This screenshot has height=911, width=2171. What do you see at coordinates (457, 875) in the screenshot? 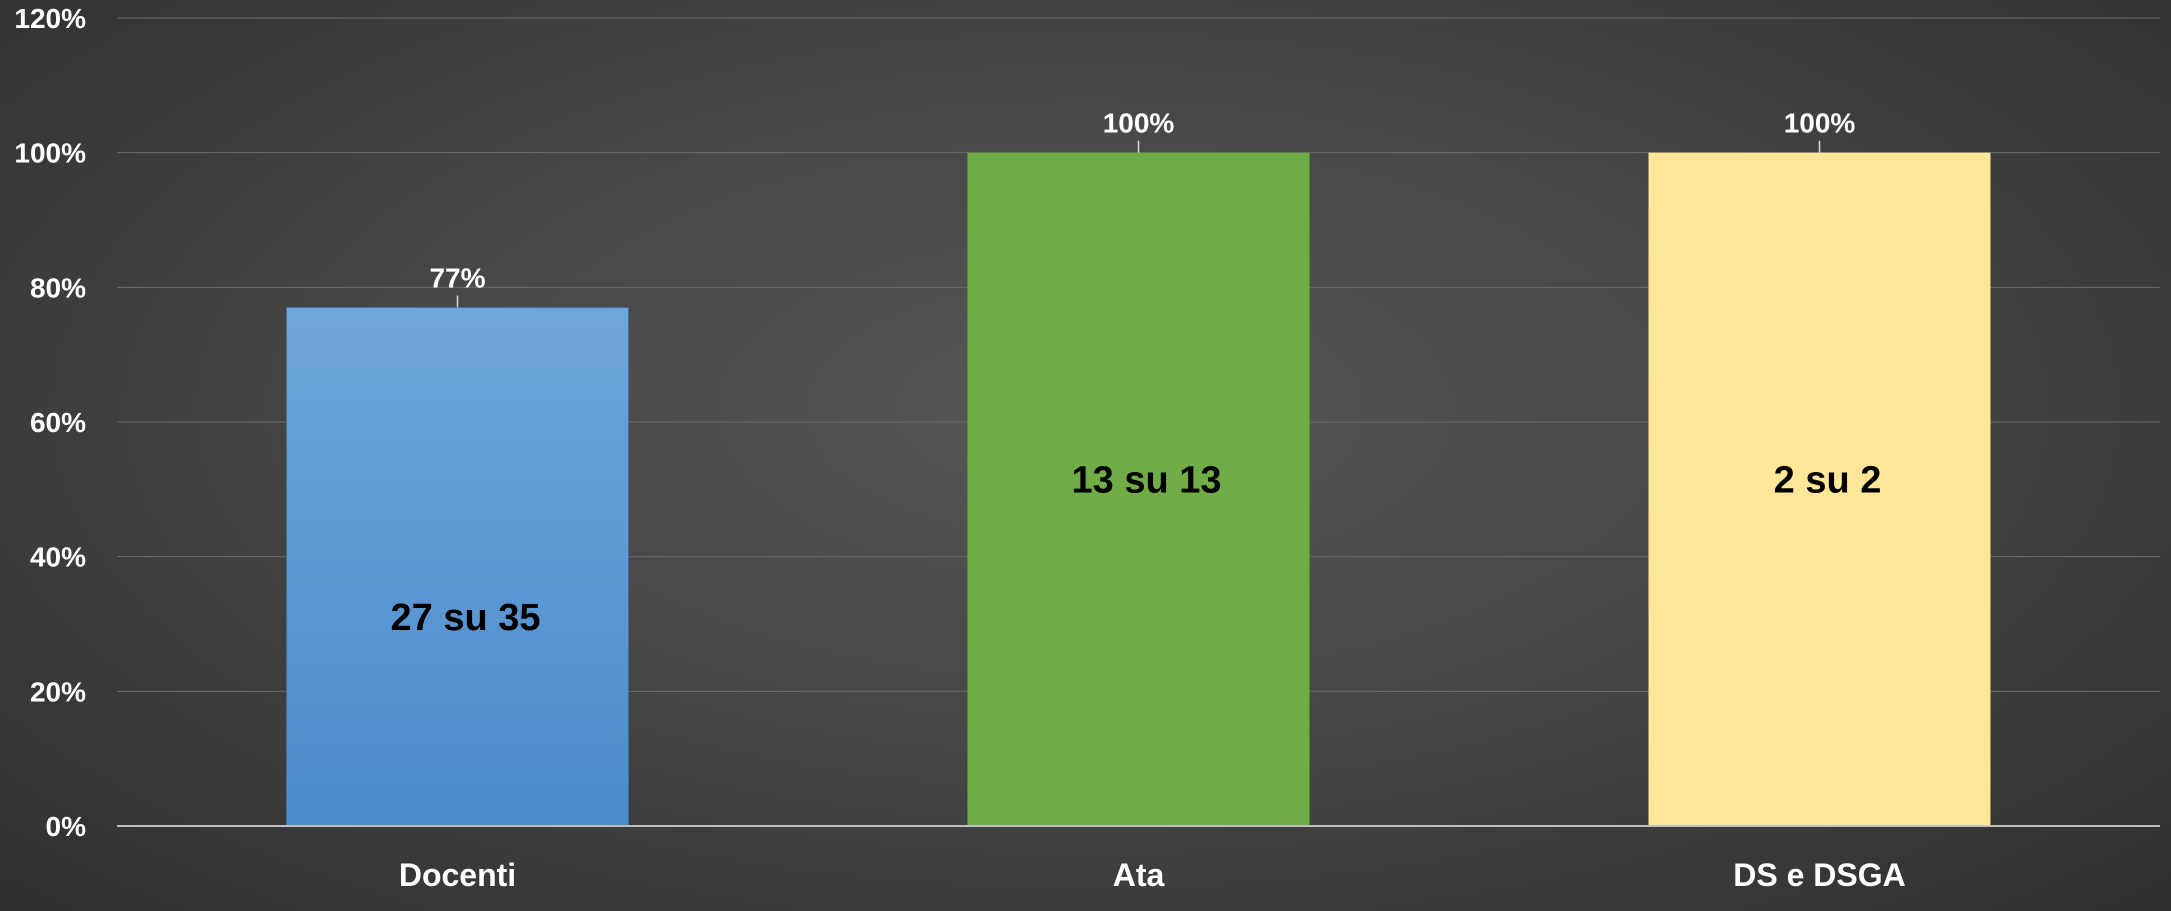
I see `x-category-label: Docenti` at bounding box center [457, 875].